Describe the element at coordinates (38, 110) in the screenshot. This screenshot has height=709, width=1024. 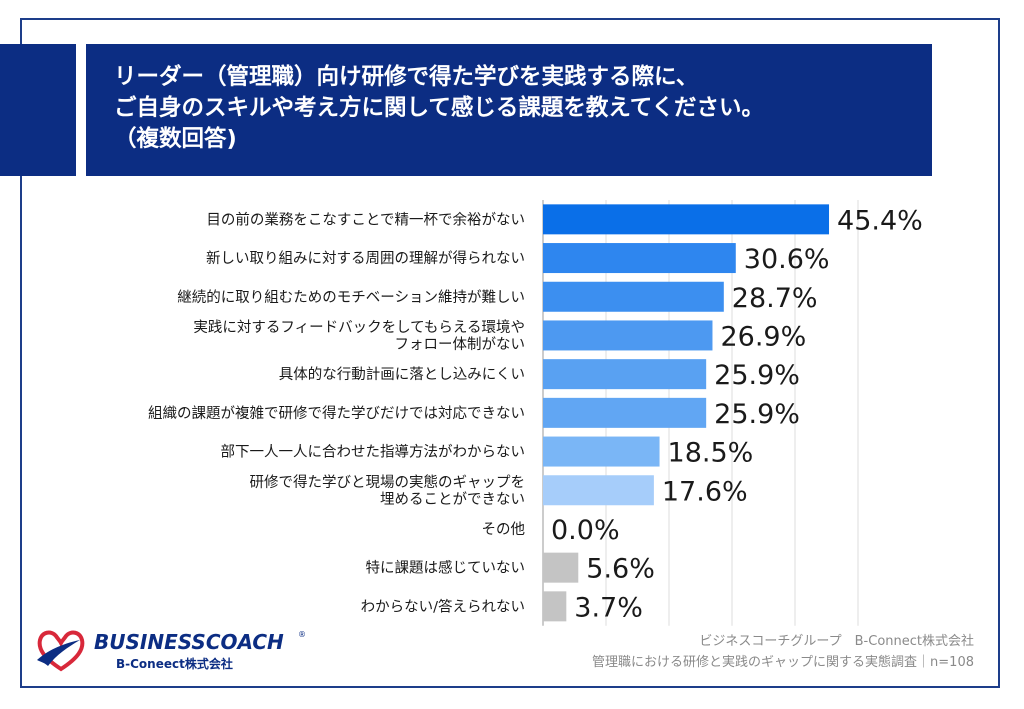
I see `header-accent-block` at that location.